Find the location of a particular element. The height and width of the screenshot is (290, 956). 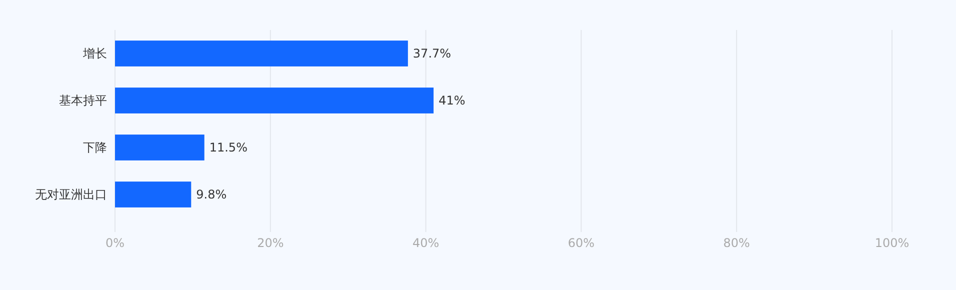

x-tick-label: 100% is located at coordinates (892, 243).